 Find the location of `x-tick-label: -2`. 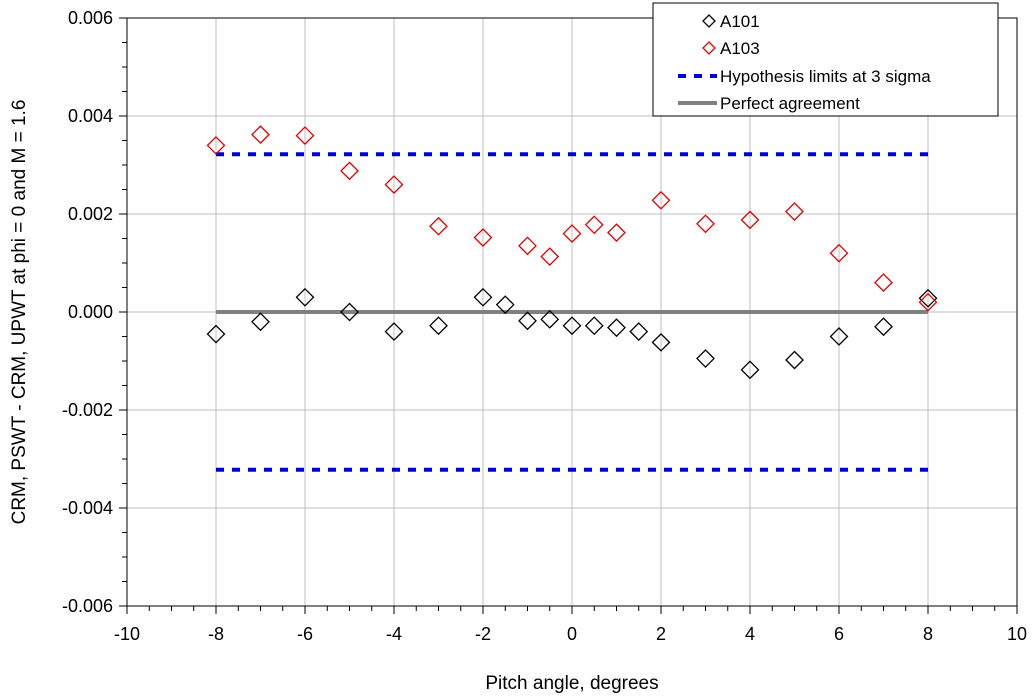

x-tick-label: -2 is located at coordinates (483, 634).